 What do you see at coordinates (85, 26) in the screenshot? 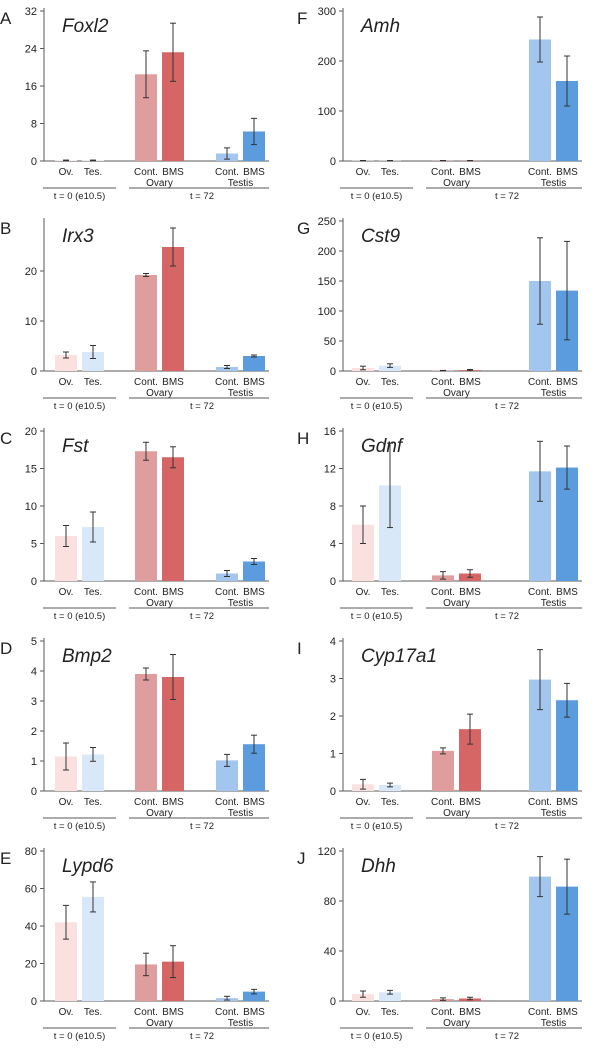
I see `gene-title-a: Foxl2` at bounding box center [85, 26].